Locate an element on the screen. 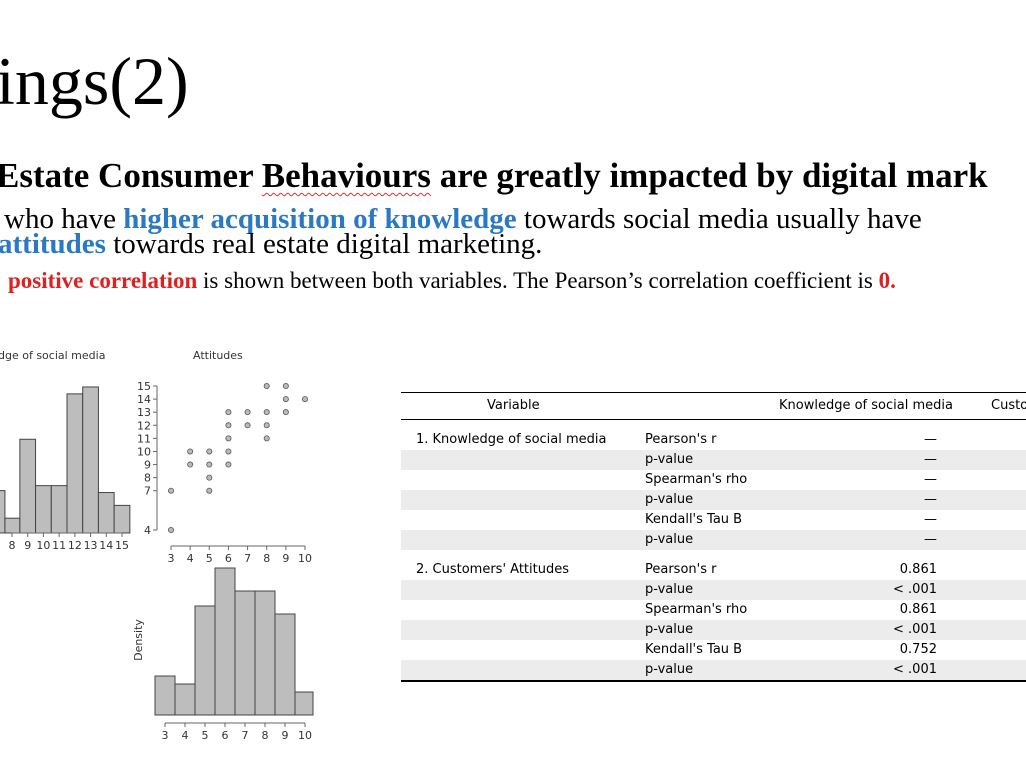  y-tick-label: 14 is located at coordinates (144, 399).